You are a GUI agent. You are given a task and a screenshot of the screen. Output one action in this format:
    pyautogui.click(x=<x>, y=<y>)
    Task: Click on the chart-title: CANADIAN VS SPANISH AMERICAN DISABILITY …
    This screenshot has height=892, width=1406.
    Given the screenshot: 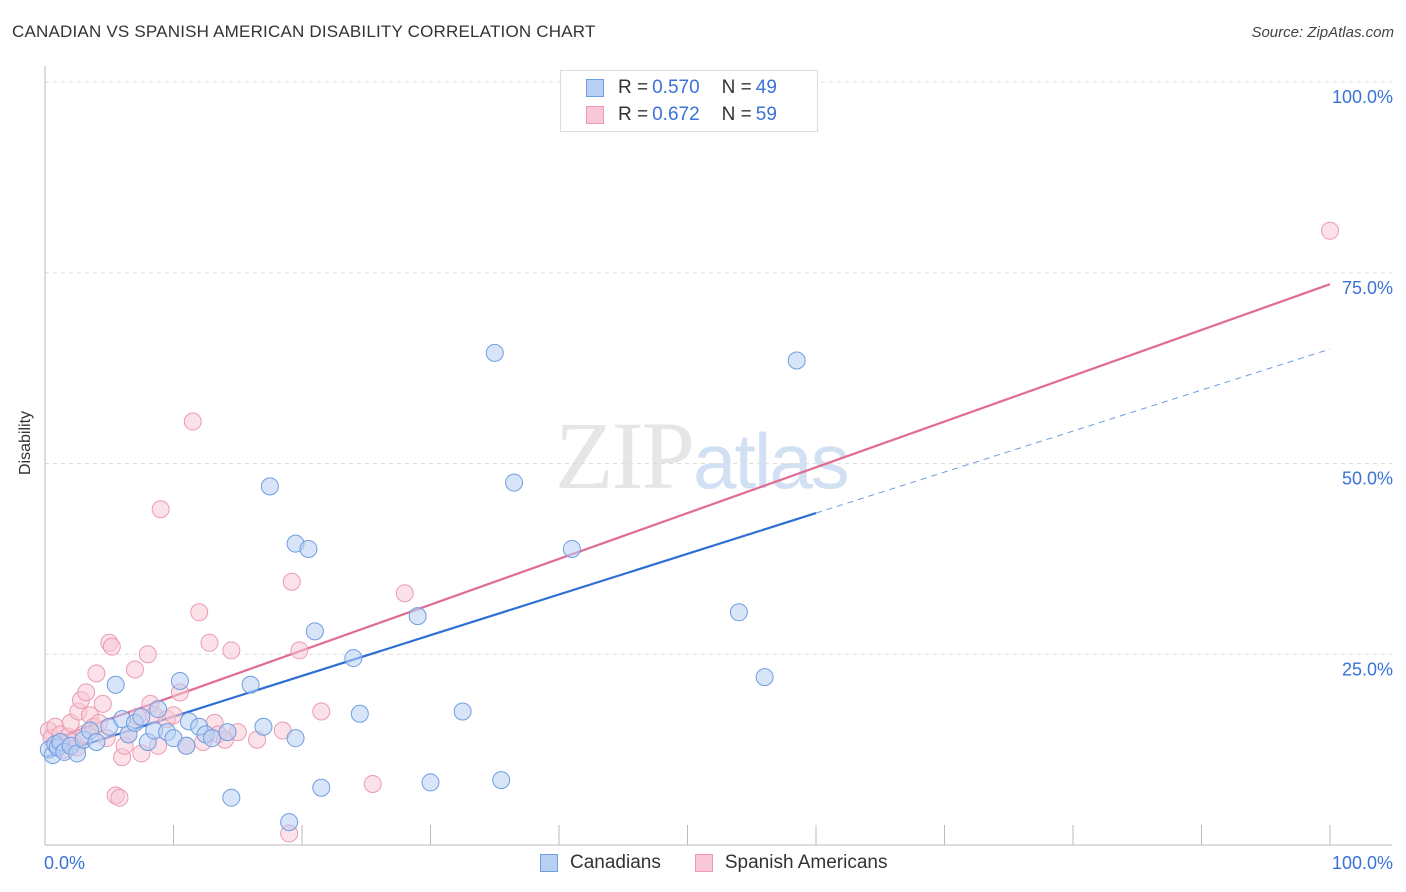 What is the action you would take?
    pyautogui.click(x=304, y=31)
    